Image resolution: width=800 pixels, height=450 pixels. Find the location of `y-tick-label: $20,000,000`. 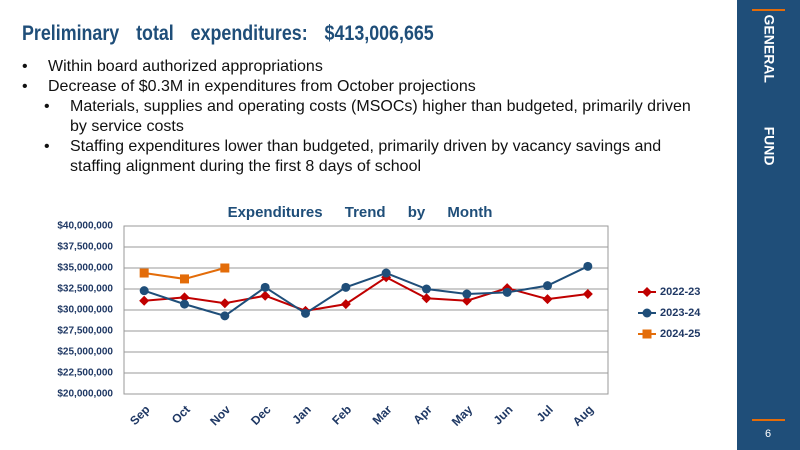

y-tick-label: $20,000,000 is located at coordinates (85, 394).